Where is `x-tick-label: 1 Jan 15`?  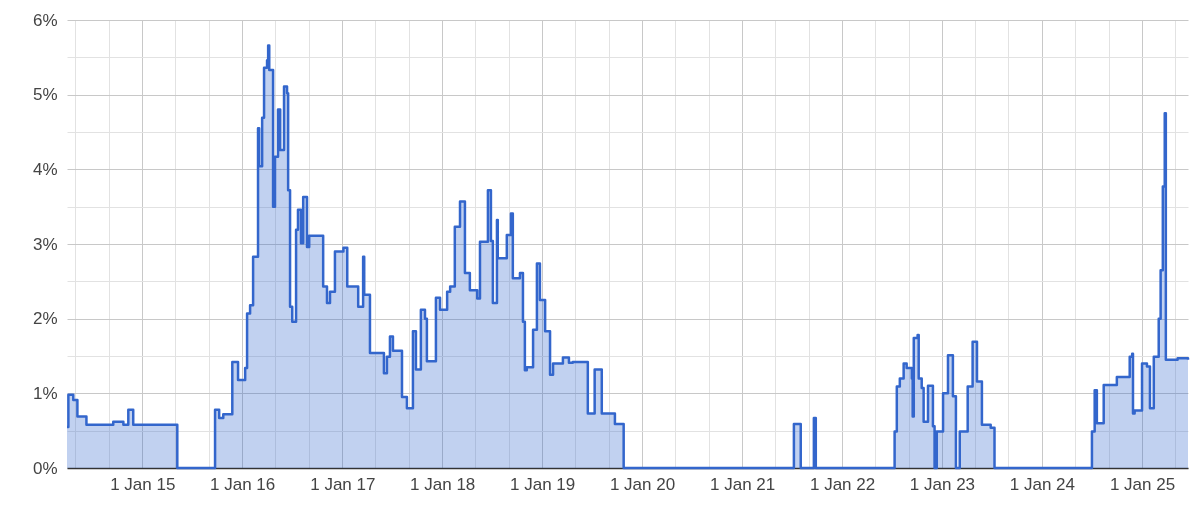 x-tick-label: 1 Jan 15 is located at coordinates (143, 484).